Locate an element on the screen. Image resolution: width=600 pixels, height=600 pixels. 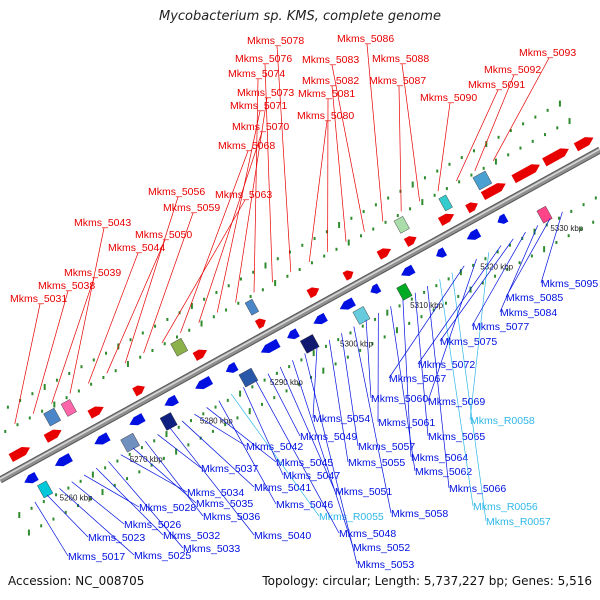
gene-label: Mkms_R0058 is located at coordinates (502, 421).